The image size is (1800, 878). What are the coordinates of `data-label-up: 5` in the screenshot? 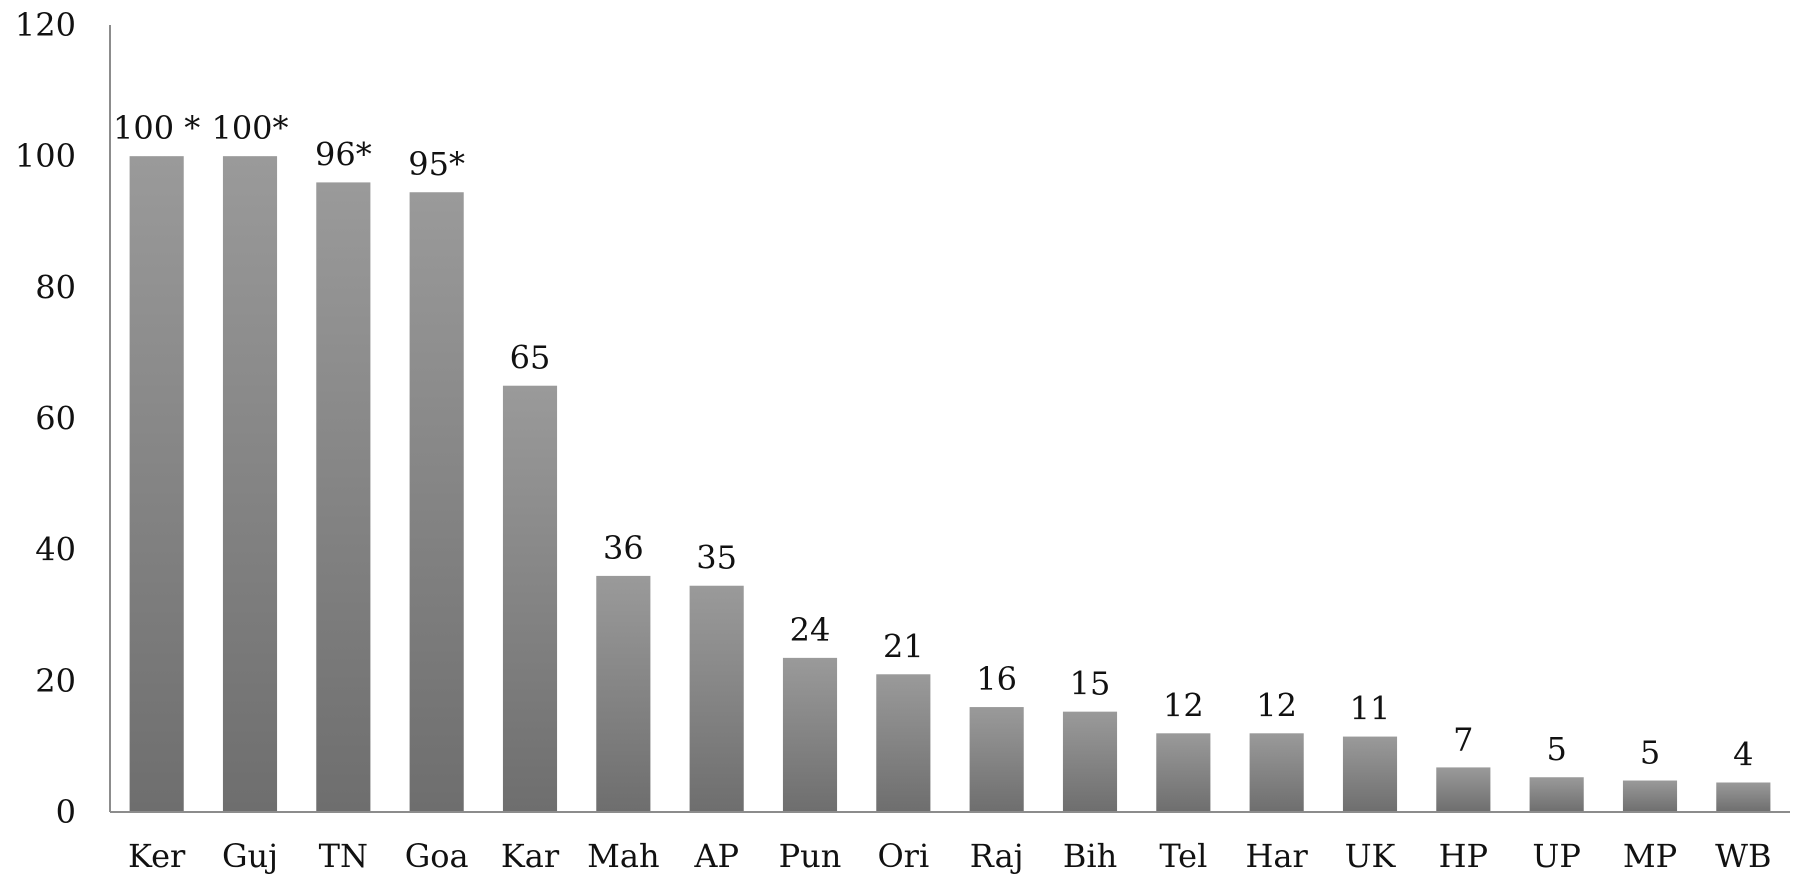 It's located at (1556, 749).